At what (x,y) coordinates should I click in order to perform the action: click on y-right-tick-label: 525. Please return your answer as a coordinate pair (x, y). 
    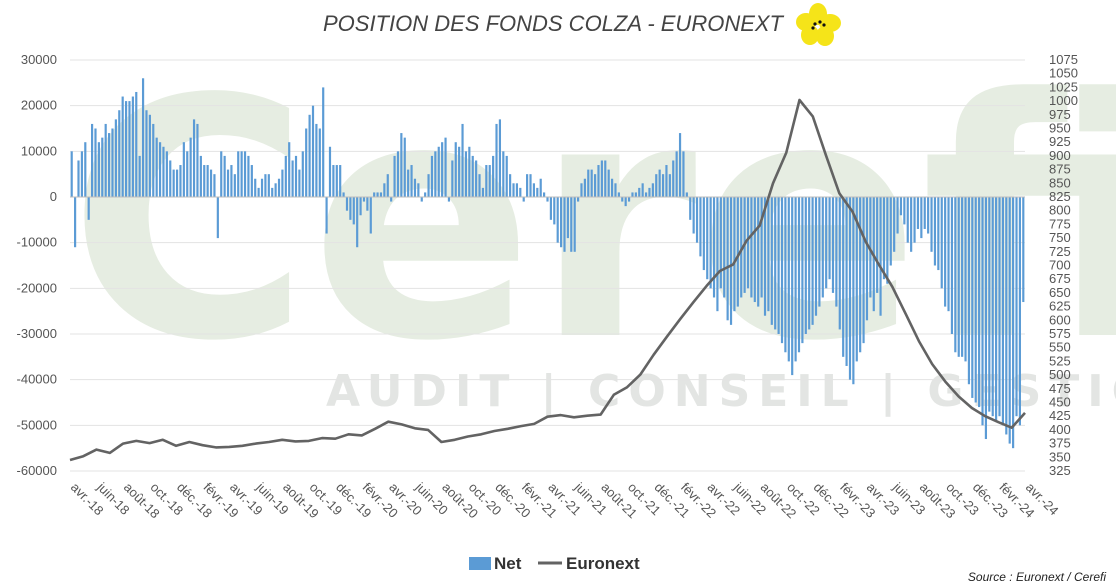
    Looking at the image, I should click on (1060, 360).